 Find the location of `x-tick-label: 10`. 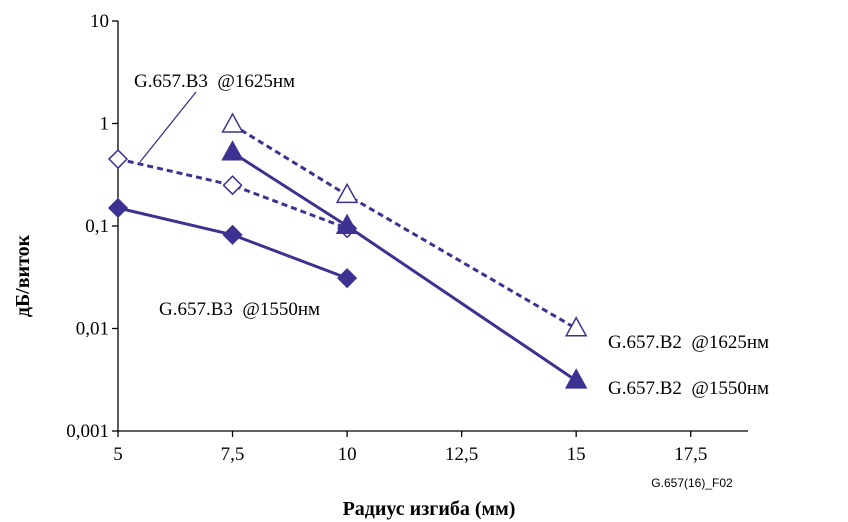

x-tick-label: 10 is located at coordinates (347, 454).